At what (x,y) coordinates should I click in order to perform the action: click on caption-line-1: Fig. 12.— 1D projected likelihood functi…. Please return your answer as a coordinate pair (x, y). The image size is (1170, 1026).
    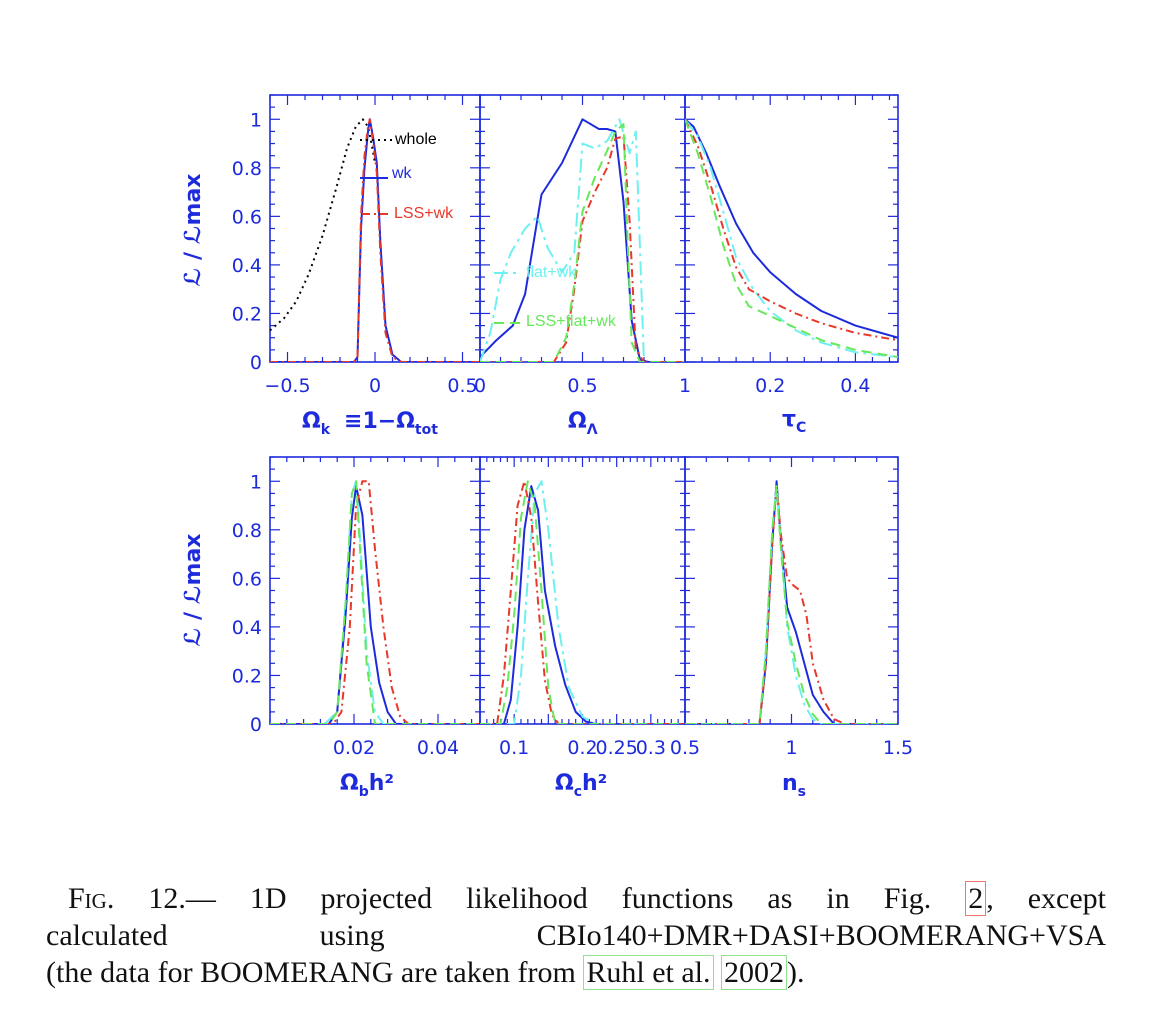
    Looking at the image, I should click on (576, 898).